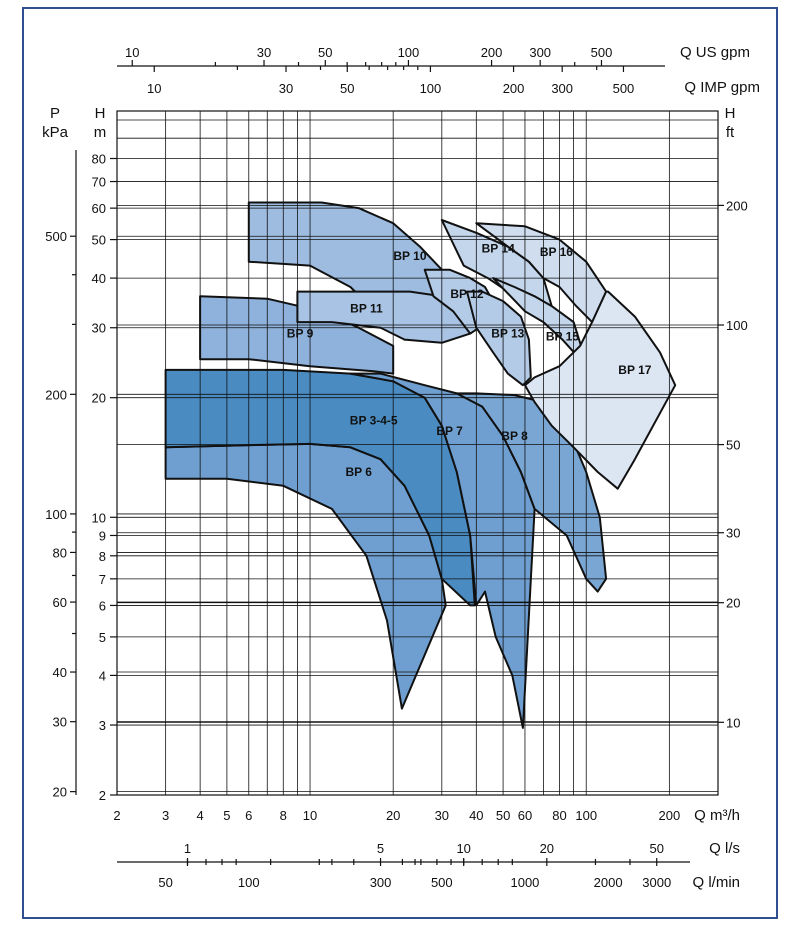  I want to click on y-tick-ft: 10, so click(733, 722).